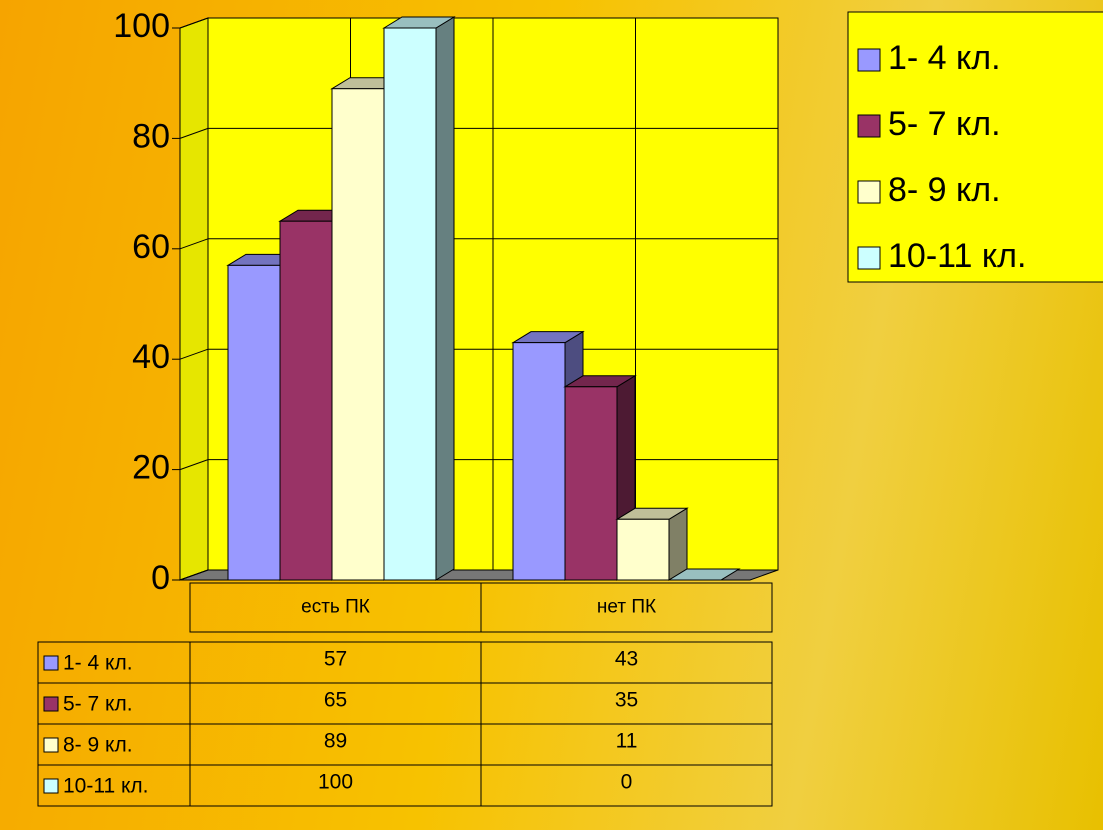 The height and width of the screenshot is (830, 1103). Describe the element at coordinates (106, 786) in the screenshot. I see `table-row-label: 10-11 кл.` at that location.